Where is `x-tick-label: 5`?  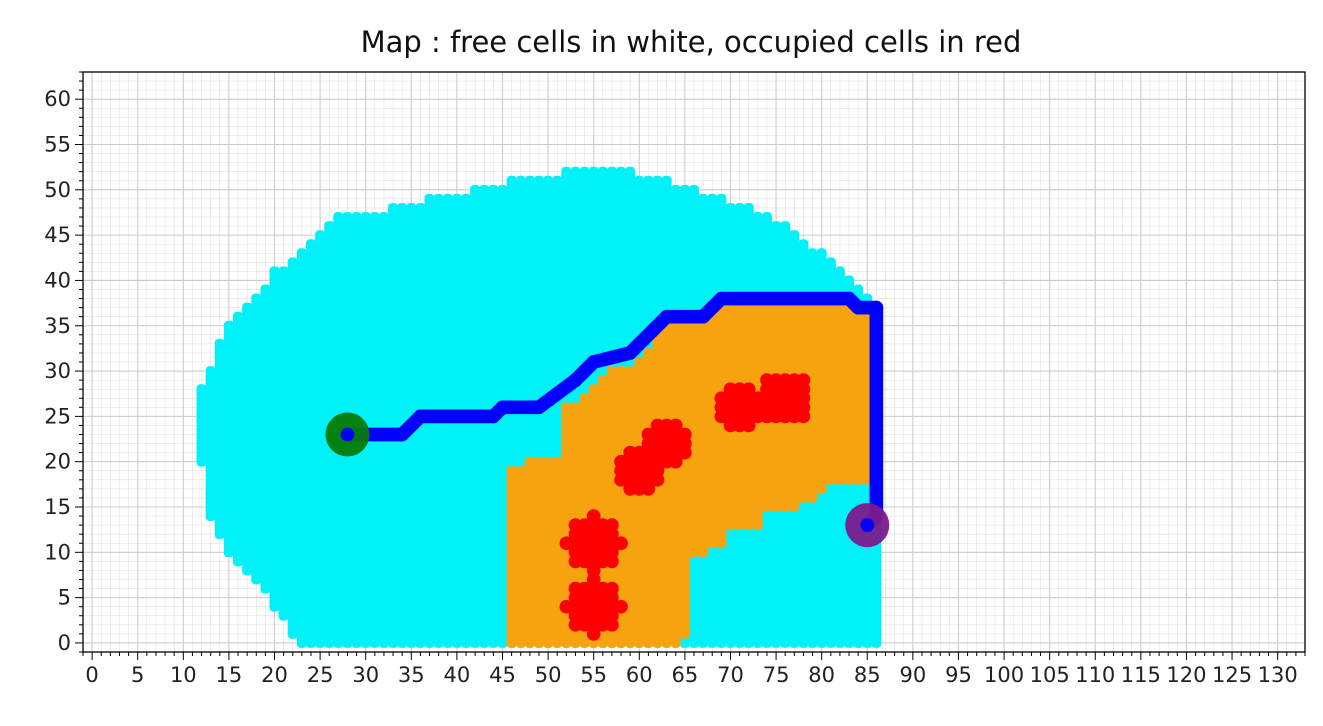 x-tick-label: 5 is located at coordinates (137, 675).